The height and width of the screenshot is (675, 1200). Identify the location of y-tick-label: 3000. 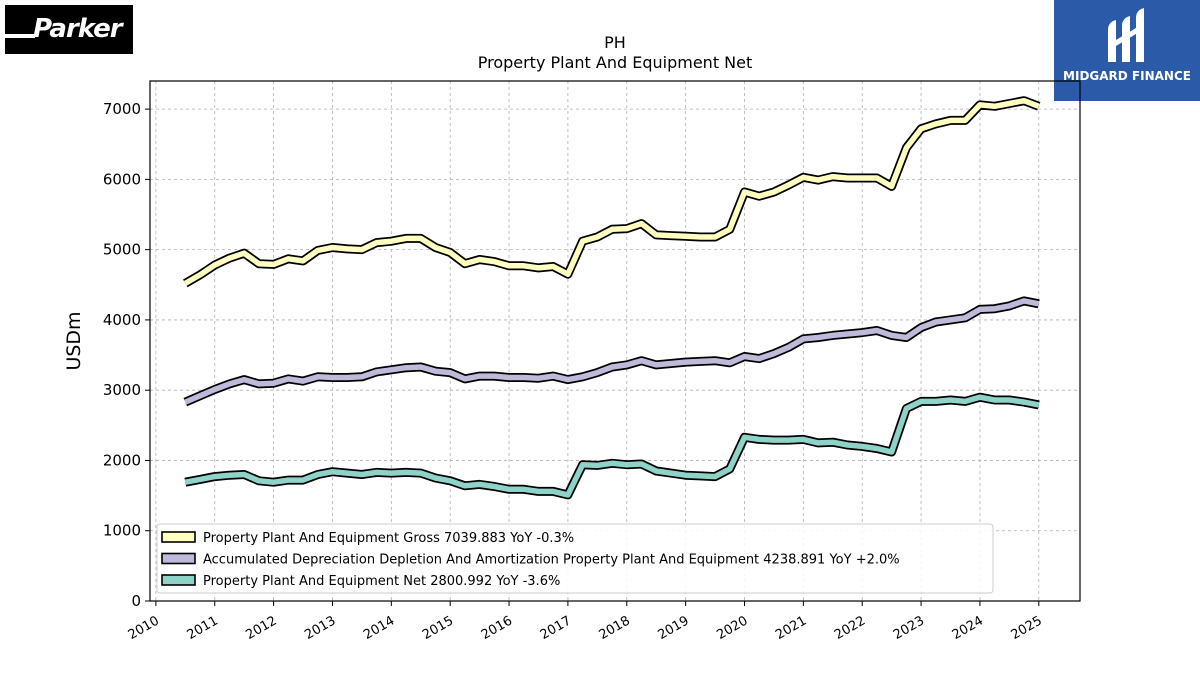
(122, 390).